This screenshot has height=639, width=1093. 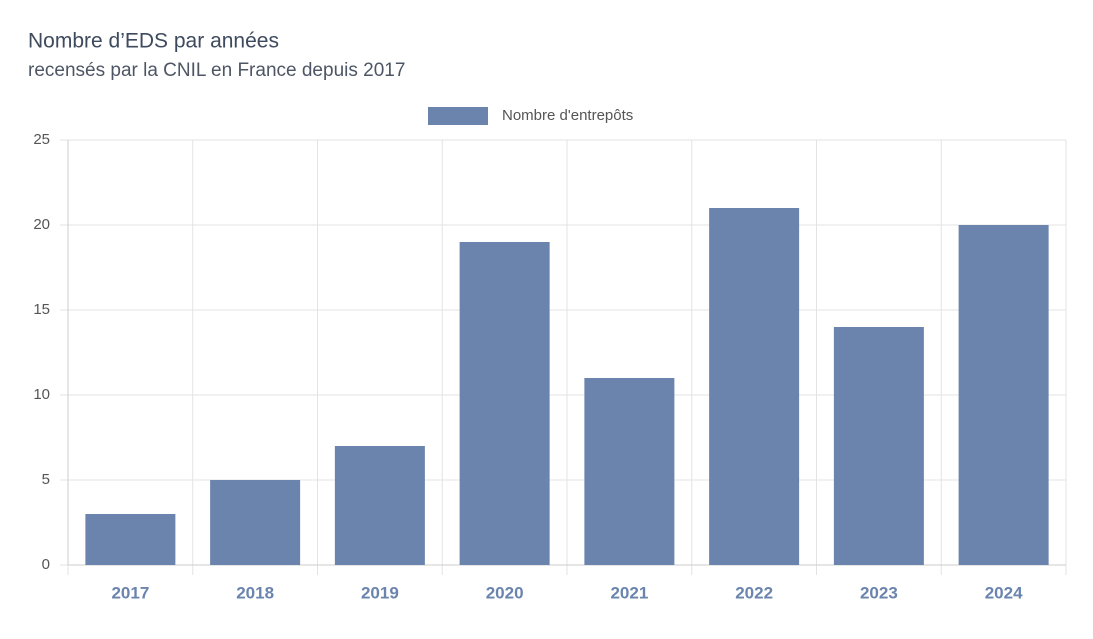 I want to click on y-tick-label: 10, so click(x=41, y=394).